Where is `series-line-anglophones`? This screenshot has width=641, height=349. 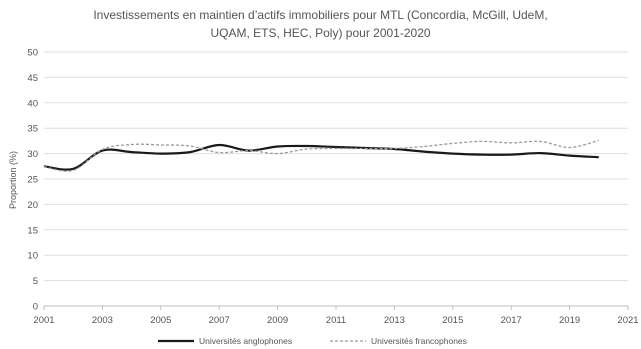 series-line-anglophones is located at coordinates (321, 157).